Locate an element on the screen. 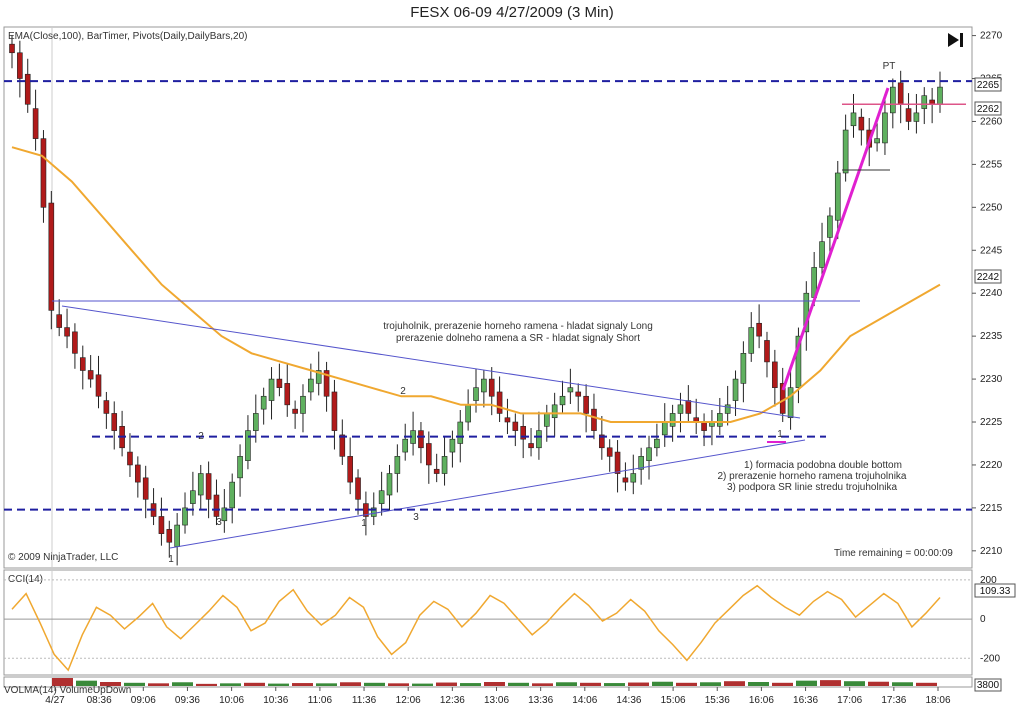  volume-badge: 3800 is located at coordinates (988, 685).